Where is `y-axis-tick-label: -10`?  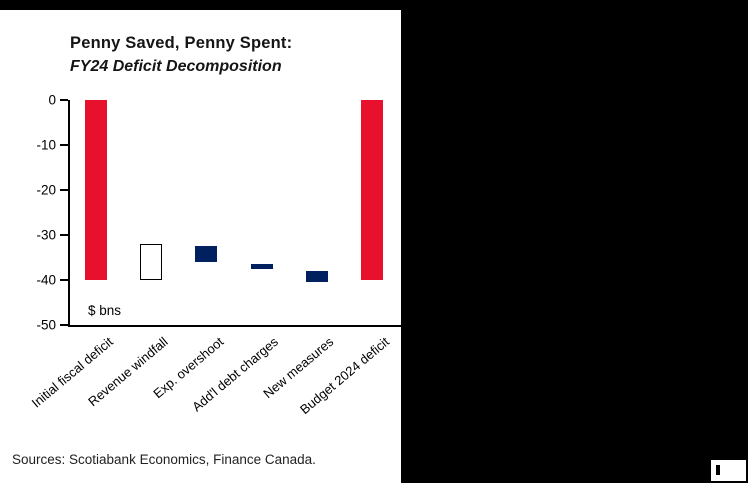
y-axis-tick-label: -10 is located at coordinates (46, 145).